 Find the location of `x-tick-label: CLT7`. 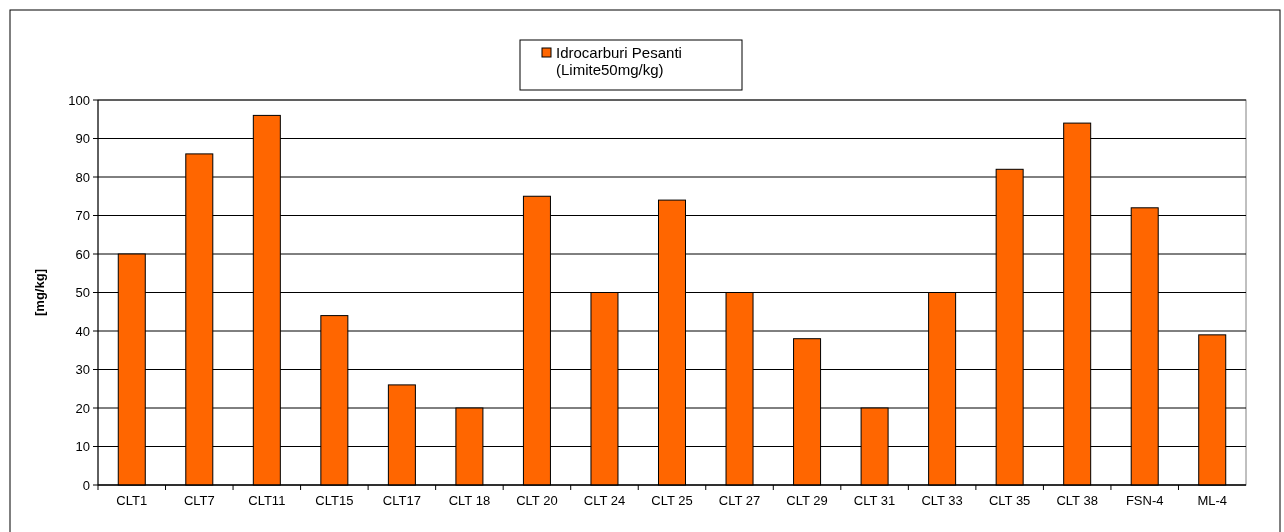

x-tick-label: CLT7 is located at coordinates (199, 500).